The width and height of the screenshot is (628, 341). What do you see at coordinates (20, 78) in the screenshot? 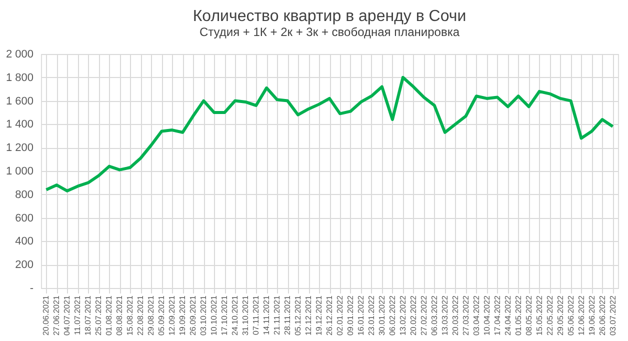
I see `y-tick-label: 1 800` at bounding box center [20, 78].